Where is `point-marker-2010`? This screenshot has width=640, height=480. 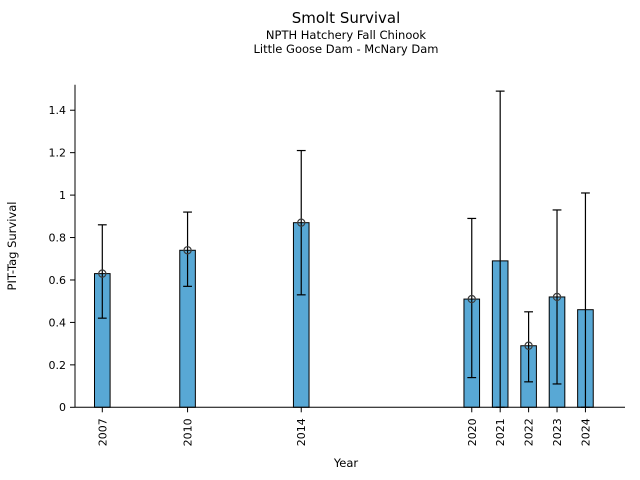 point-marker-2010 is located at coordinates (187, 250).